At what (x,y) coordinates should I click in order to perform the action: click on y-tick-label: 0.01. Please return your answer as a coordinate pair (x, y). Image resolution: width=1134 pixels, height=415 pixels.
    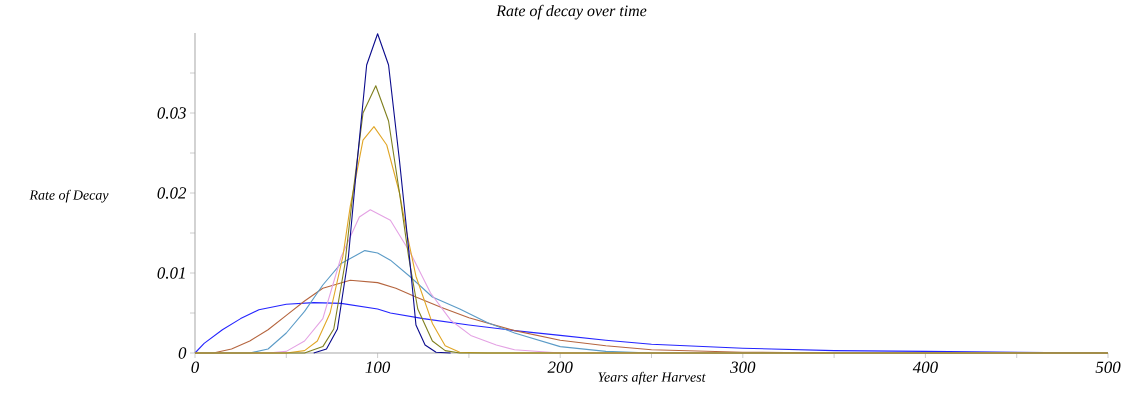
    Looking at the image, I should click on (171, 273).